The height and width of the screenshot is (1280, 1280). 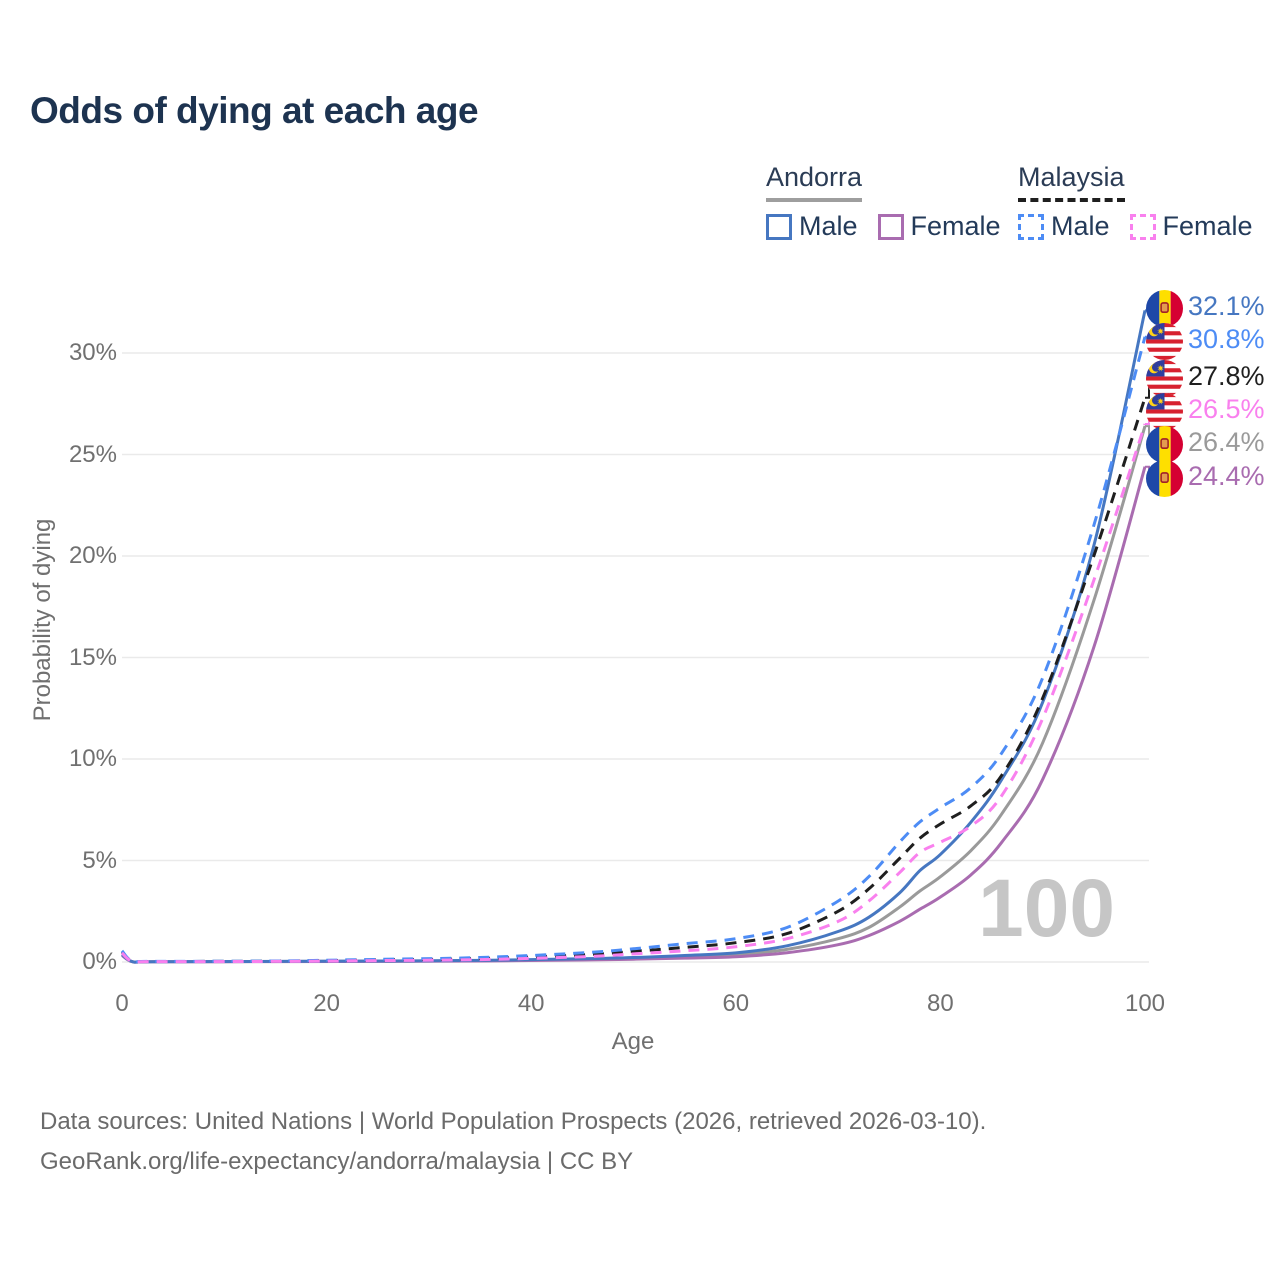 I want to click on end-value-label-malaysia_male: 30.8%, so click(x=1226, y=339).